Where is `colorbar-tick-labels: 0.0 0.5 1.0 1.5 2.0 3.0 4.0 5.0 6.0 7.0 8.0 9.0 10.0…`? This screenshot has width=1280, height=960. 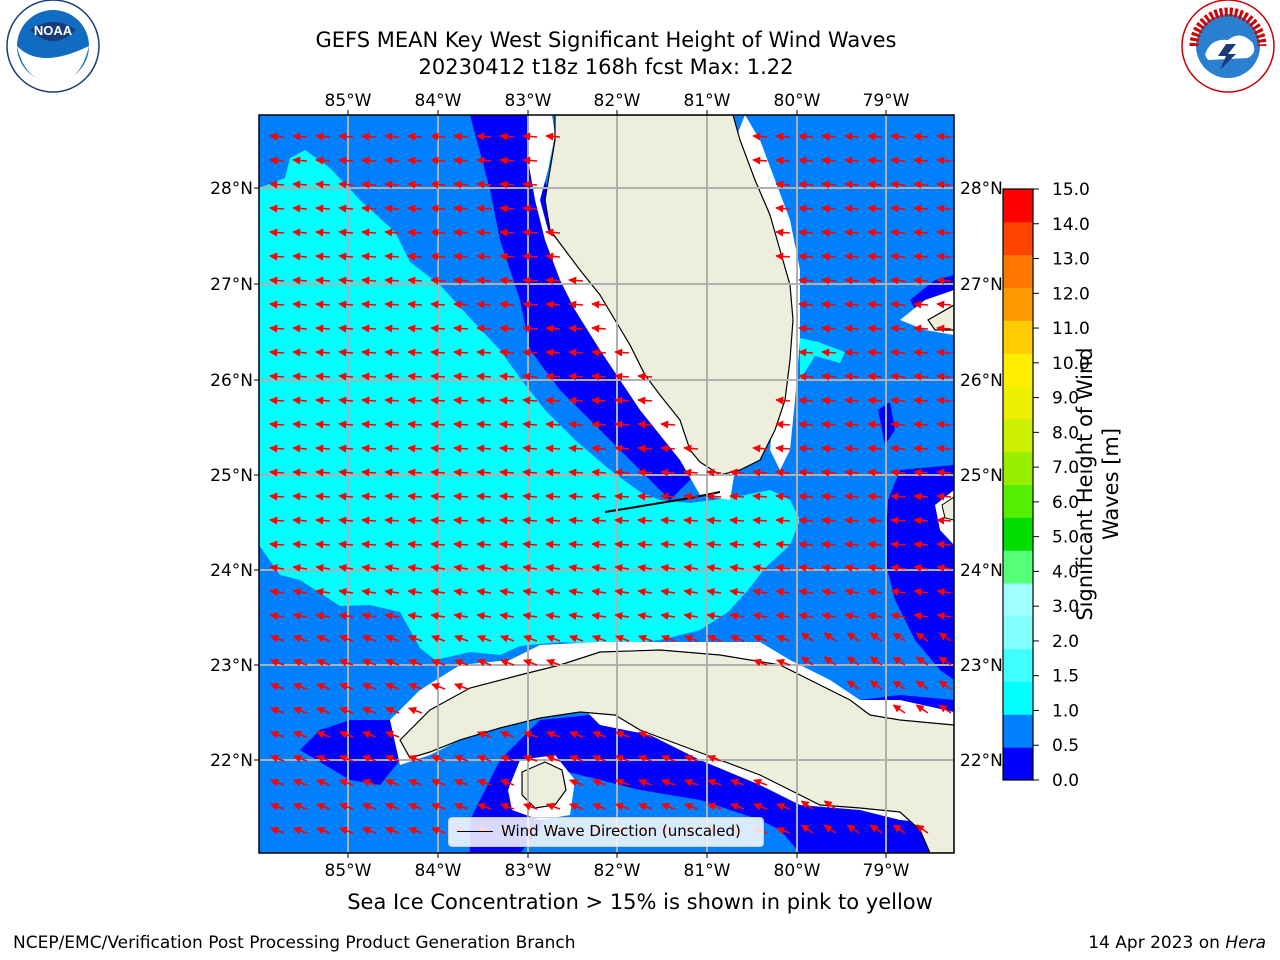 colorbar-tick-labels: 0.0 0.5 1.0 1.5 2.0 3.0 4.0 5.0 6.0 7.0 8.0 9.0 10.0… is located at coordinates (1071, 485).